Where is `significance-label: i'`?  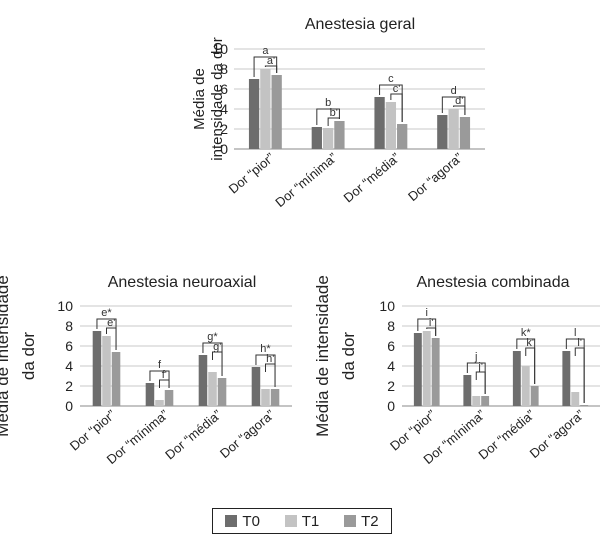
significance-label: i' is located at coordinates (431, 323).